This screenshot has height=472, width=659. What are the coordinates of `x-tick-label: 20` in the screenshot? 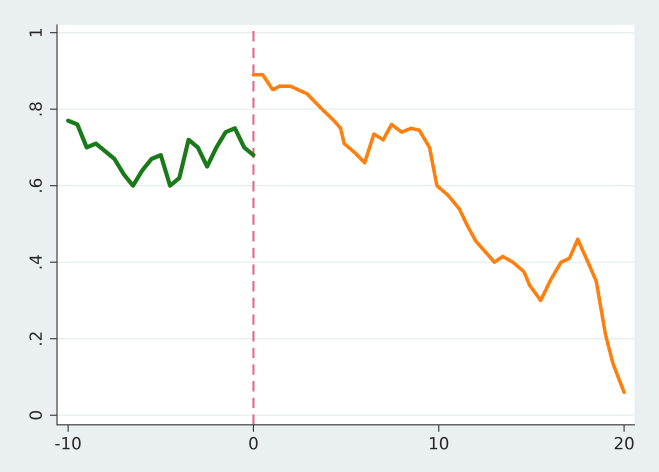 It's located at (624, 443).